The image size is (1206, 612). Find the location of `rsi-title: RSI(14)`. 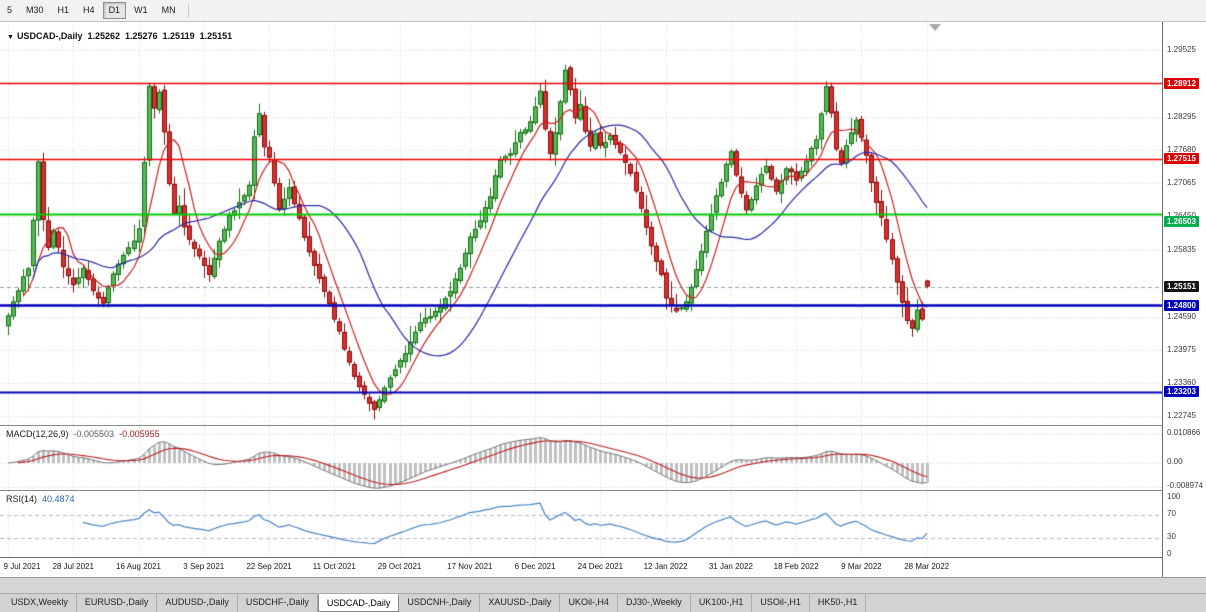

rsi-title: RSI(14) is located at coordinates (22, 499).